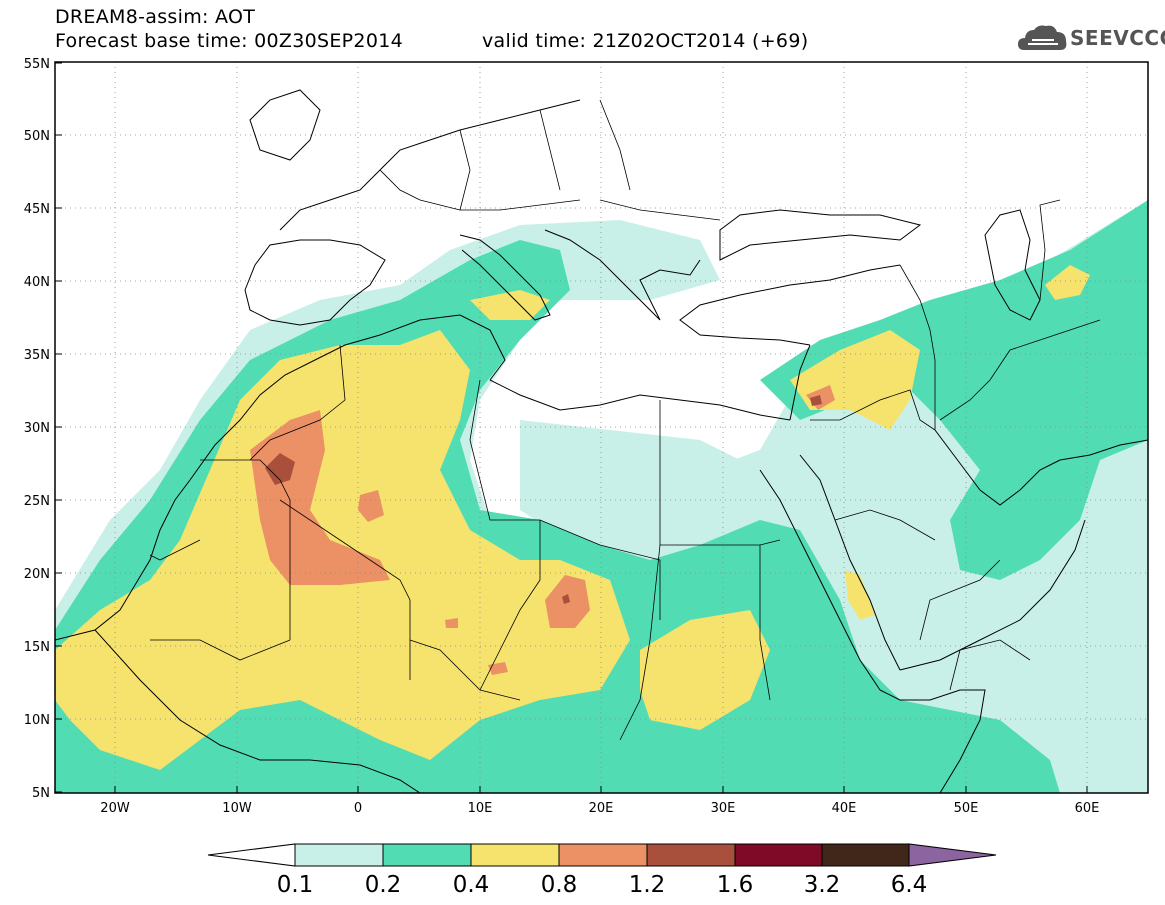  Describe the element at coordinates (844, 808) in the screenshot. I see `lon-label: 40E` at that location.